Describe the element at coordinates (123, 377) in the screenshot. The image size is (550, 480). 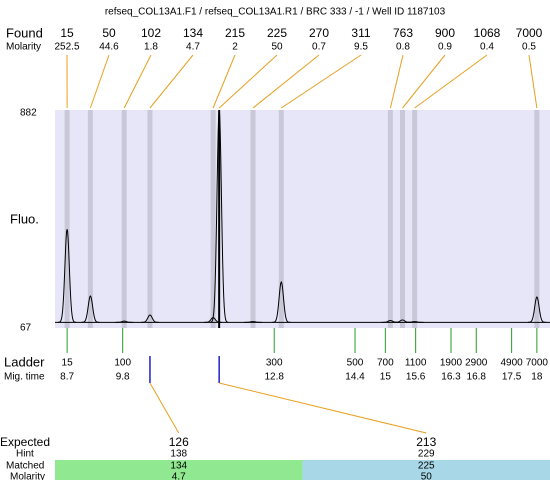
I see `ladder-time: 9.8` at that location.